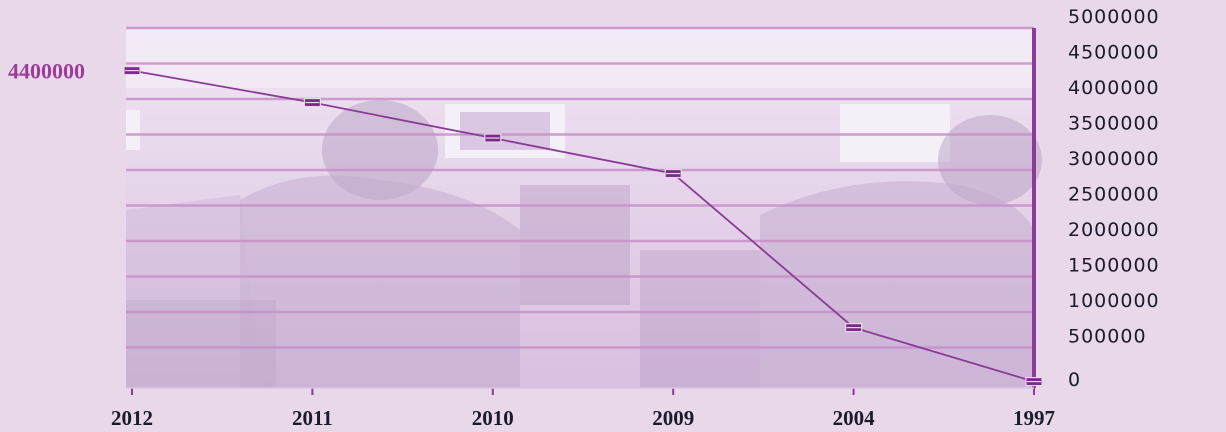 Image resolution: width=1226 pixels, height=432 pixels. Describe the element at coordinates (1114, 195) in the screenshot. I see `y-tick-label: 2500000` at that location.